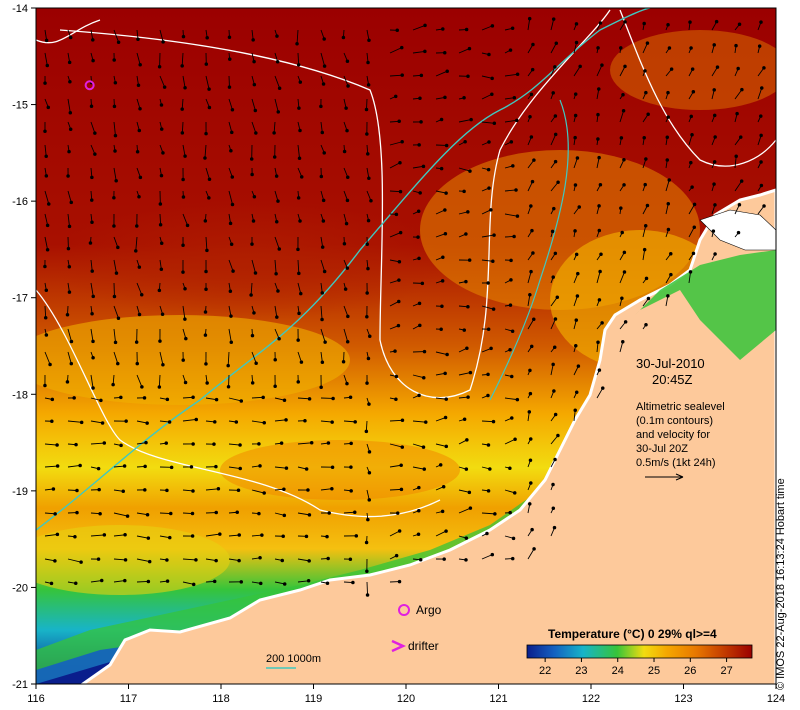 This screenshot has width=800, height=710. What do you see at coordinates (632, 634) in the screenshot?
I see `colorbar-title: Temperature (°C) 0 29% ql>=4` at bounding box center [632, 634].